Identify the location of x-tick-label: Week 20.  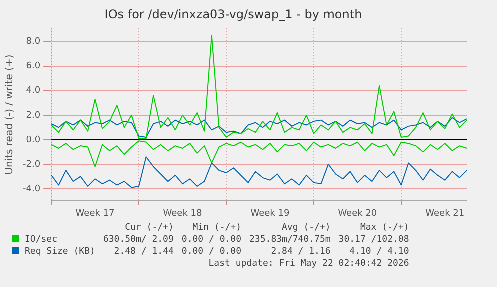
(358, 213).